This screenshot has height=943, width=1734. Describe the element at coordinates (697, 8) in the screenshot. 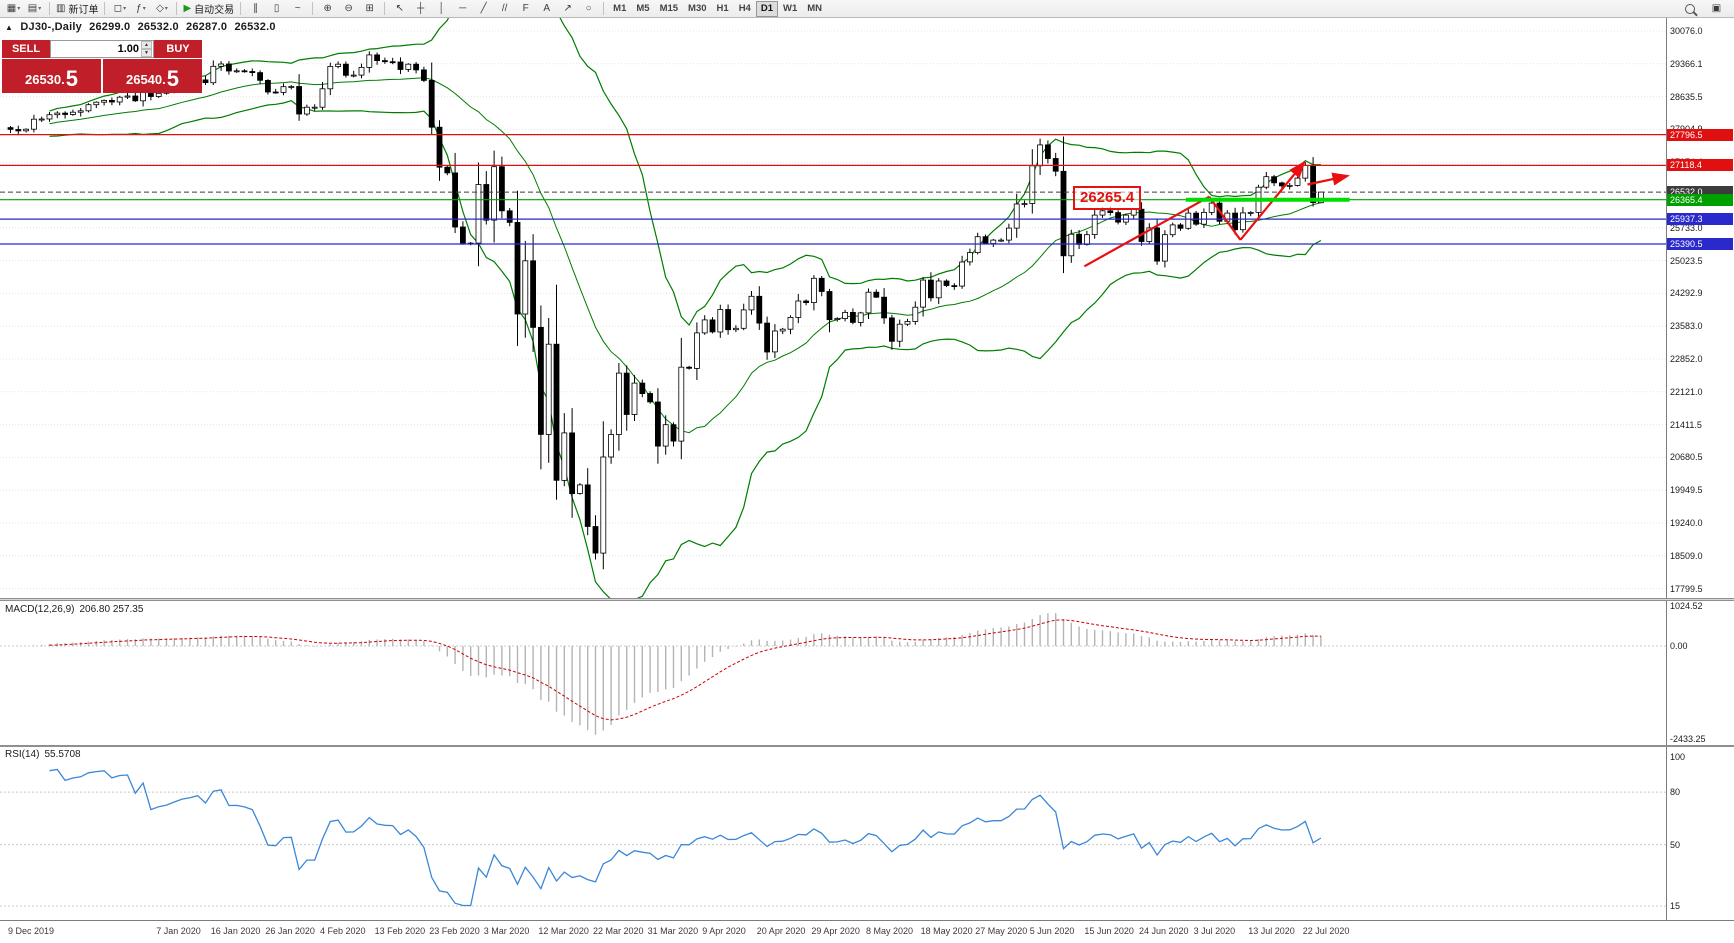

I see `timeframe-m30-button: M30` at that location.